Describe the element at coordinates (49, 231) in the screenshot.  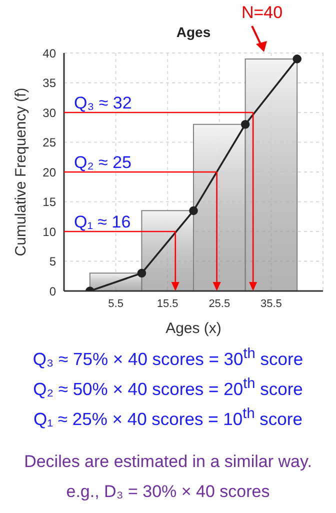
I see `y-tick-label: 10` at that location.